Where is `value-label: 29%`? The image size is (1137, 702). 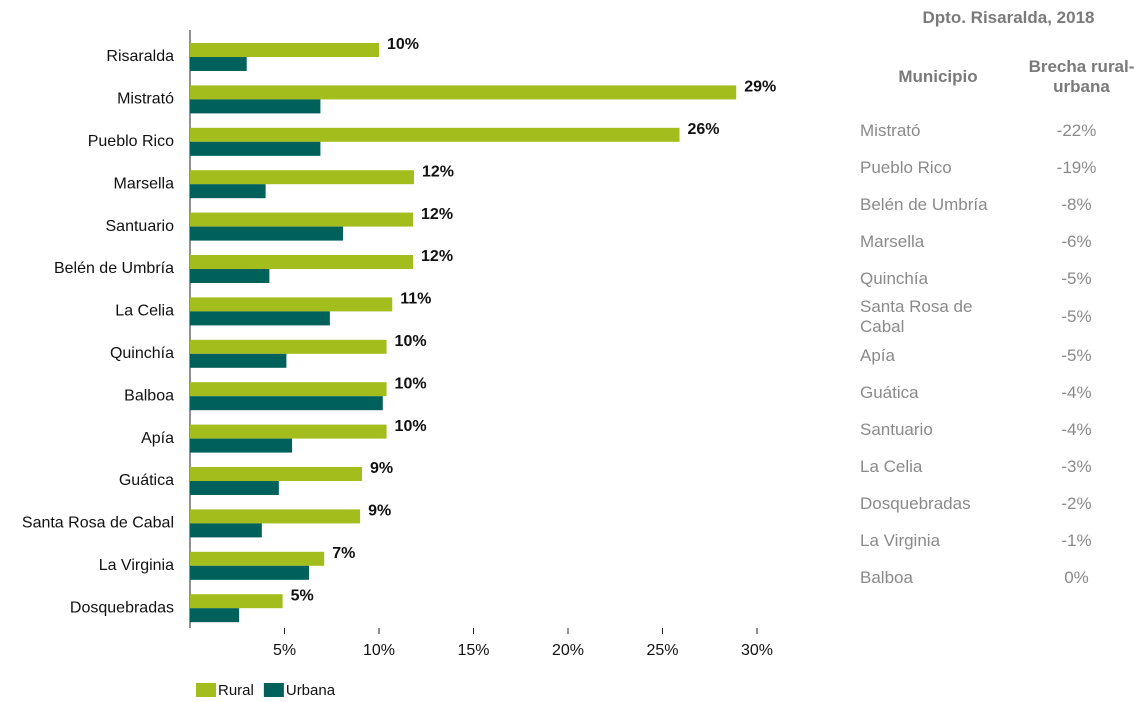 value-label: 29% is located at coordinates (760, 87).